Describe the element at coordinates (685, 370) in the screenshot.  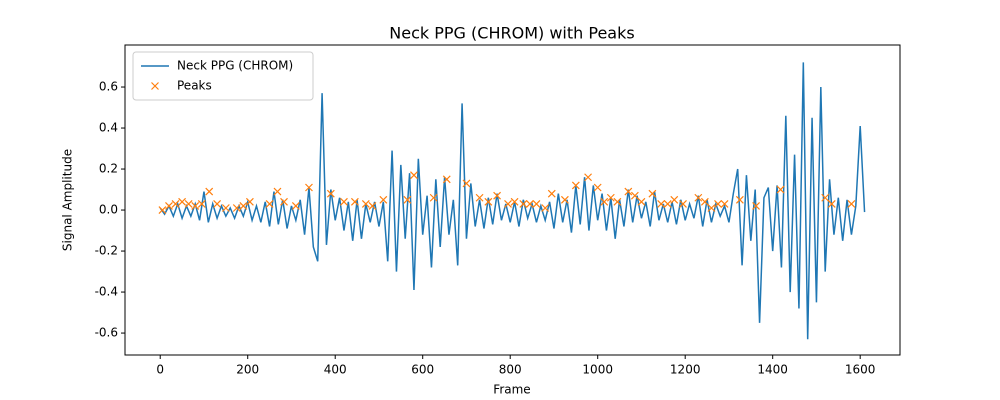
I see `x-tick-label: 1200` at that location.